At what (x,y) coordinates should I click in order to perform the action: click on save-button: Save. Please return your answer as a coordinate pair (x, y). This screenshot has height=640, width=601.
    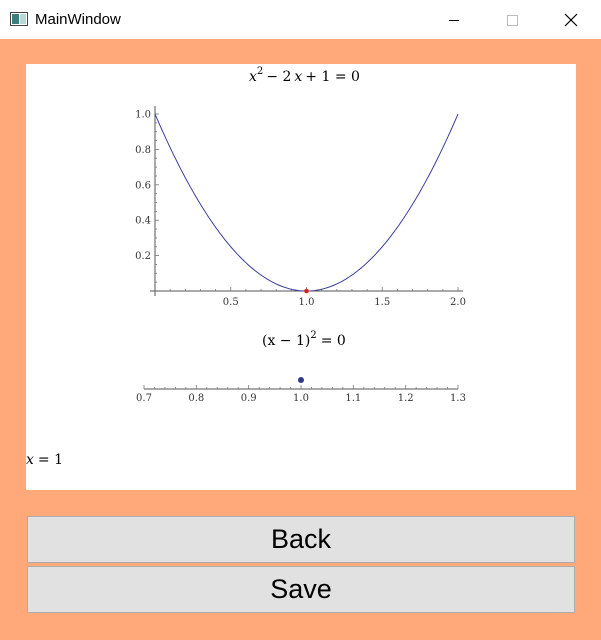
    Looking at the image, I should click on (301, 589).